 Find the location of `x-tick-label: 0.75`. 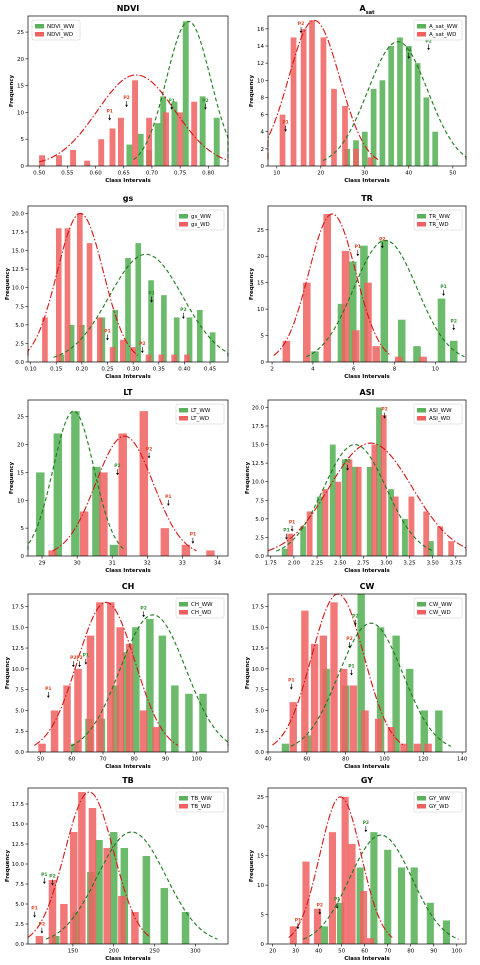

x-tick-label: 0.75 is located at coordinates (180, 174).